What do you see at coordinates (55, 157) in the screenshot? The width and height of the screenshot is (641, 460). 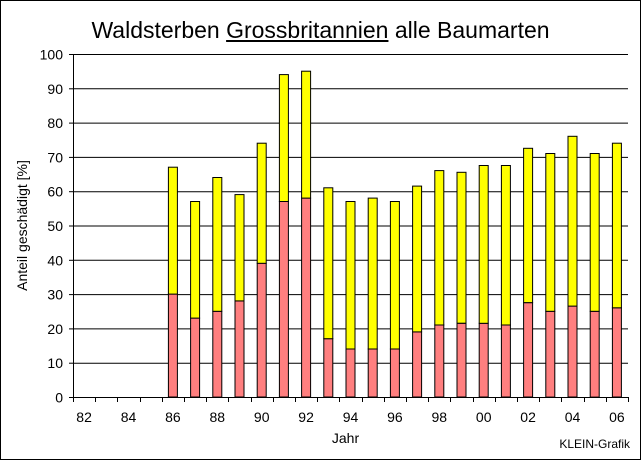 I see `y-tick-label: 70` at bounding box center [55, 157].